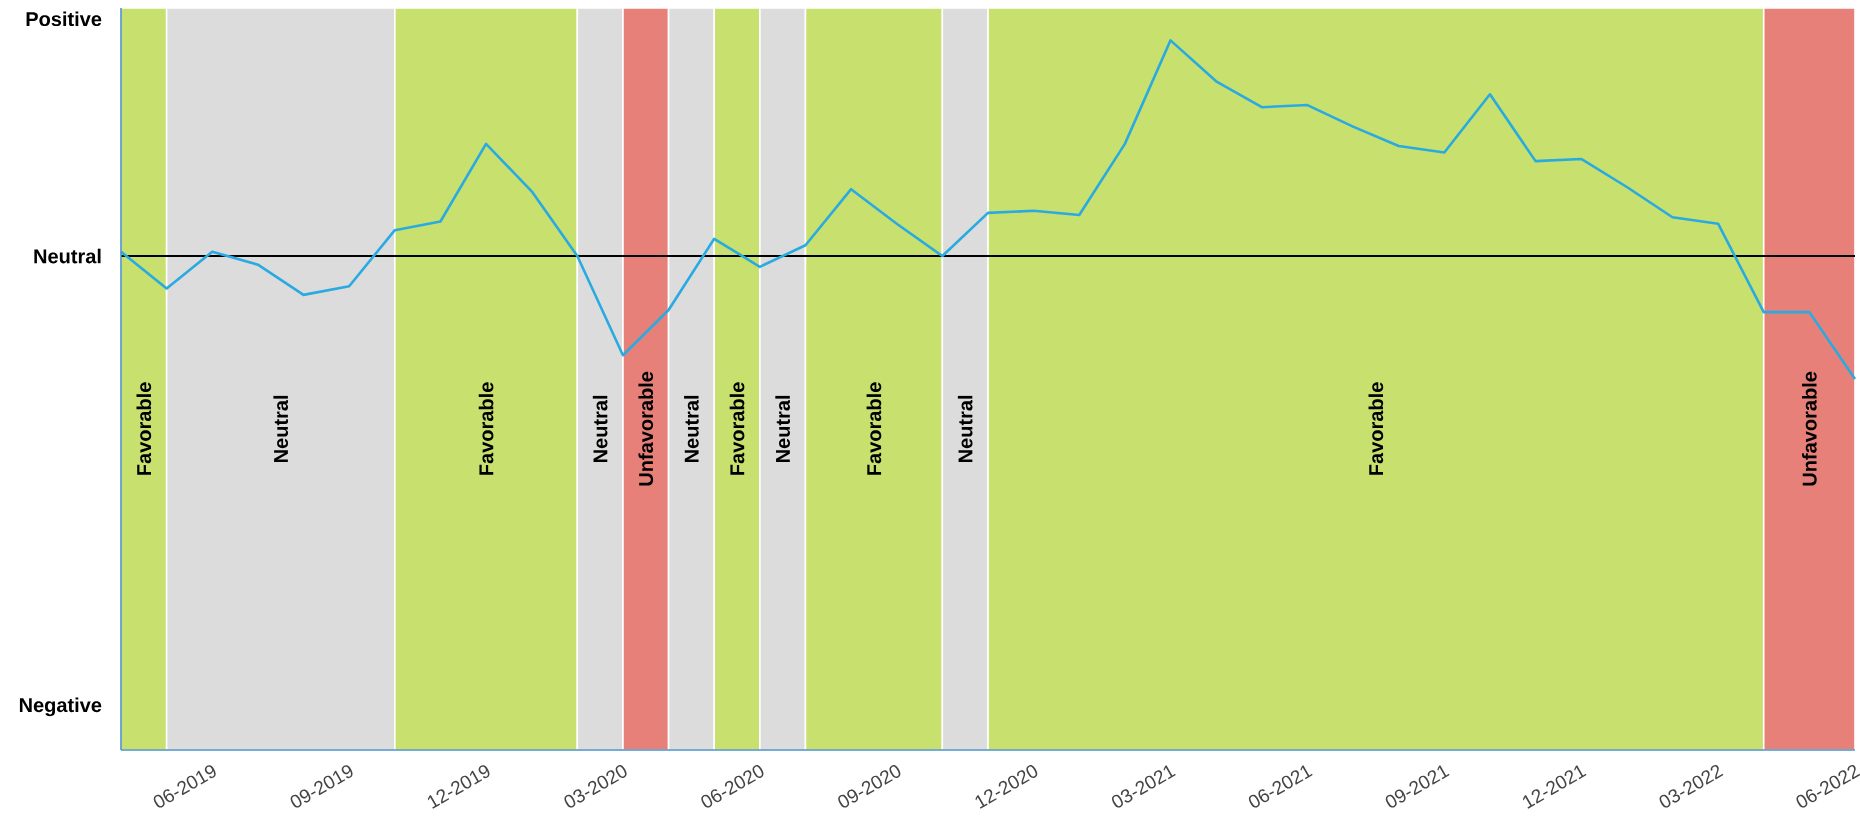 This screenshot has width=1860, height=825. Describe the element at coordinates (60, 707) in the screenshot. I see `text: Negative` at that location.